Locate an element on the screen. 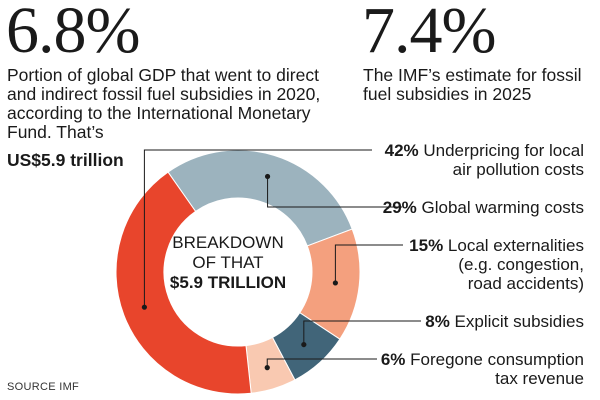  stat-2025-estimate-value: 7.4% is located at coordinates (429, 33).